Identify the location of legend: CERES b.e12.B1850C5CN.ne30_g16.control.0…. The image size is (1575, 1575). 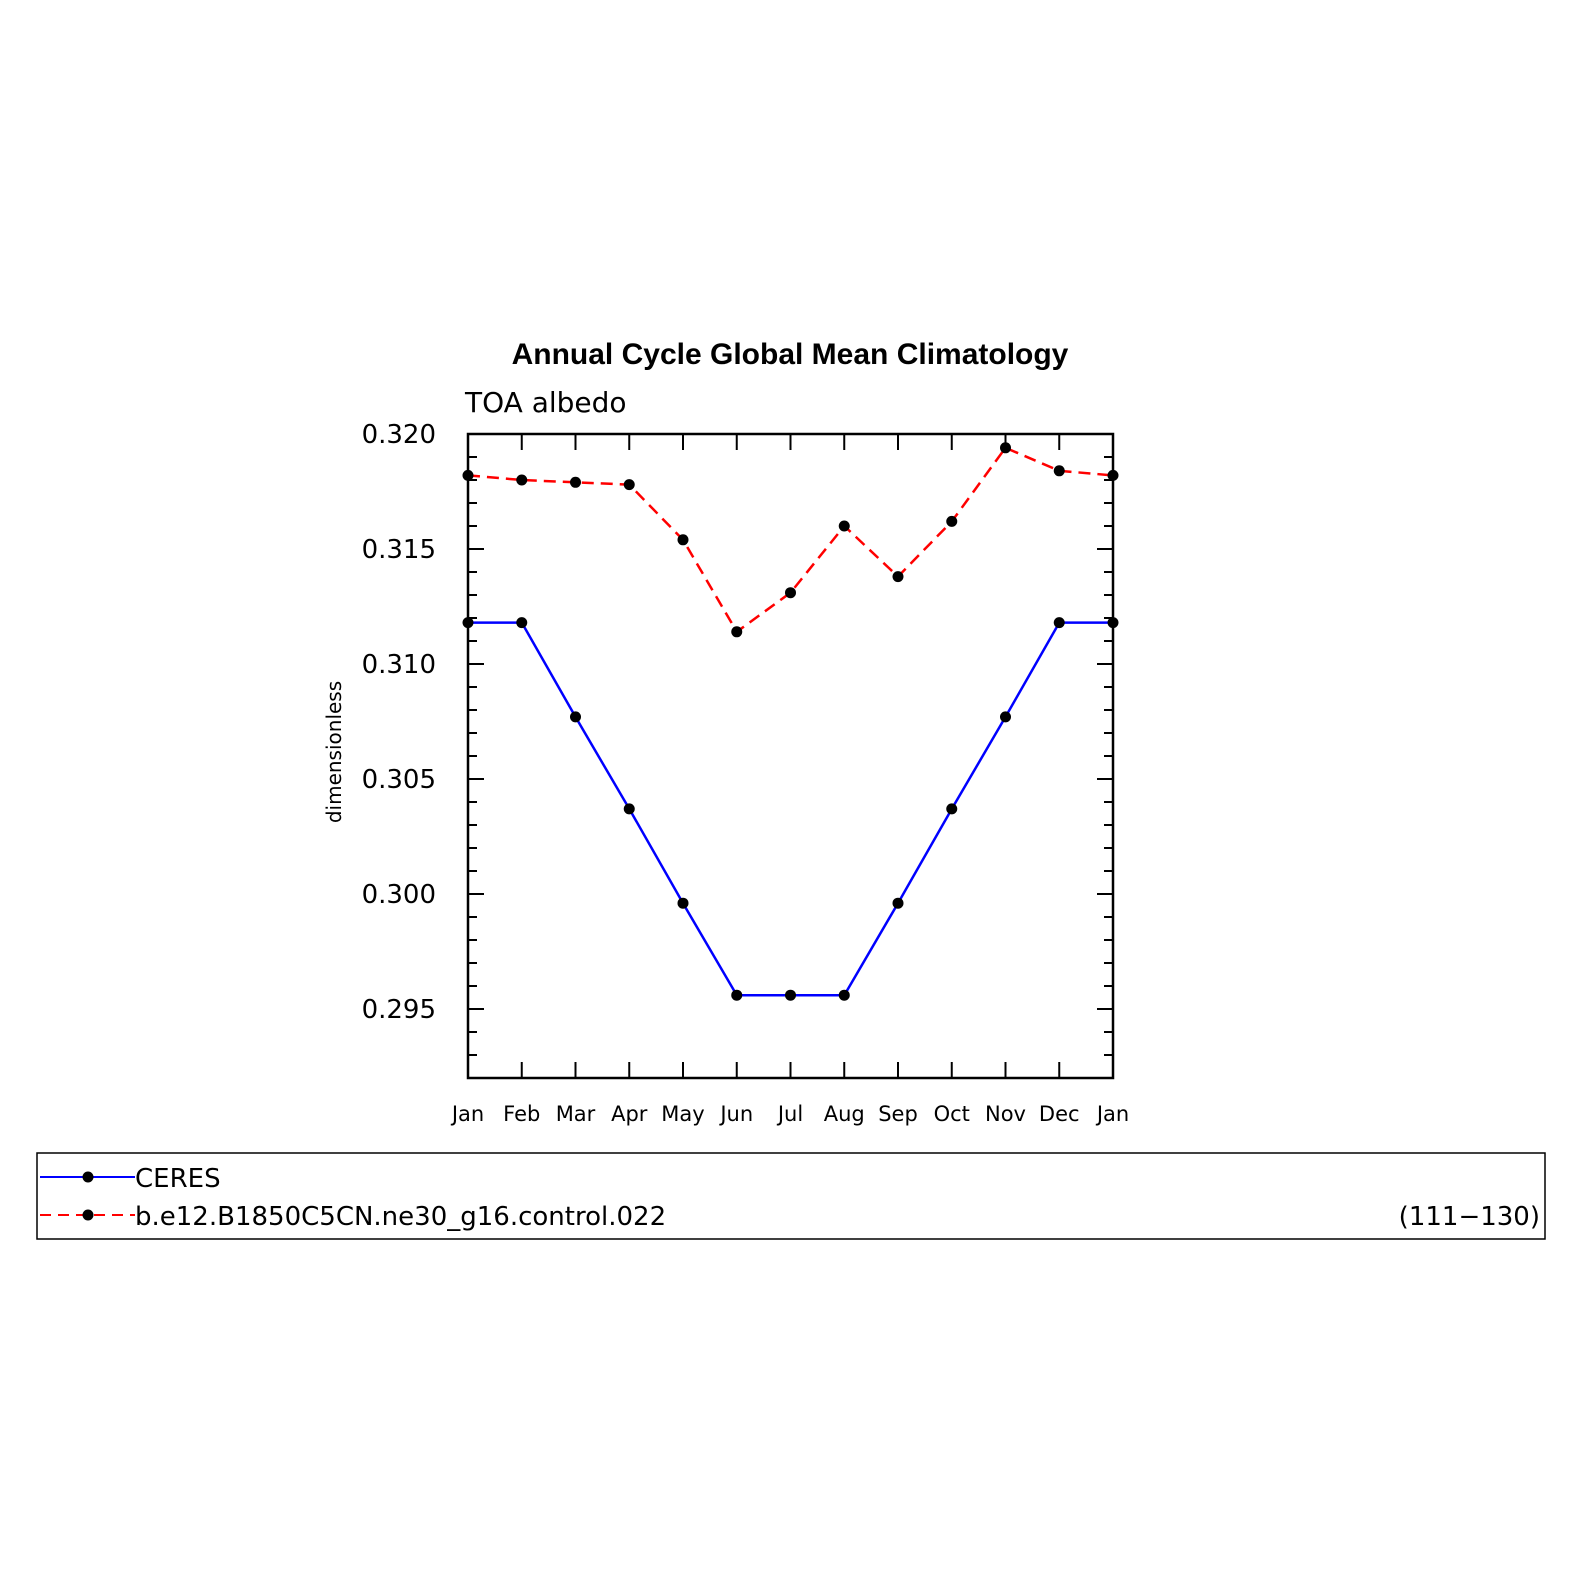
(791, 1196).